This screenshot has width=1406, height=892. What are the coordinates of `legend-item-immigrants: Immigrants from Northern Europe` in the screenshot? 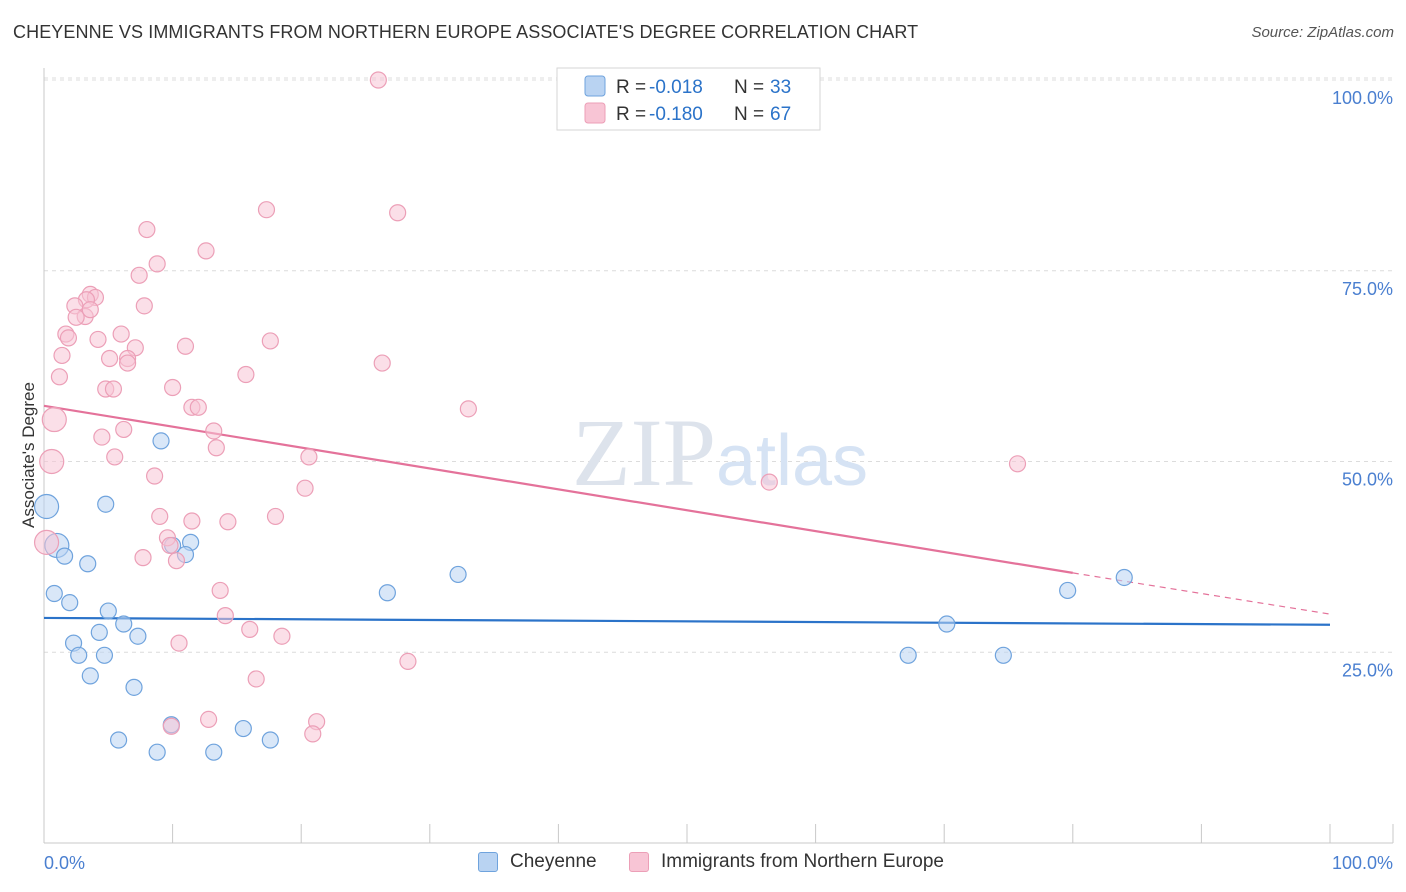 It's located at (786, 862).